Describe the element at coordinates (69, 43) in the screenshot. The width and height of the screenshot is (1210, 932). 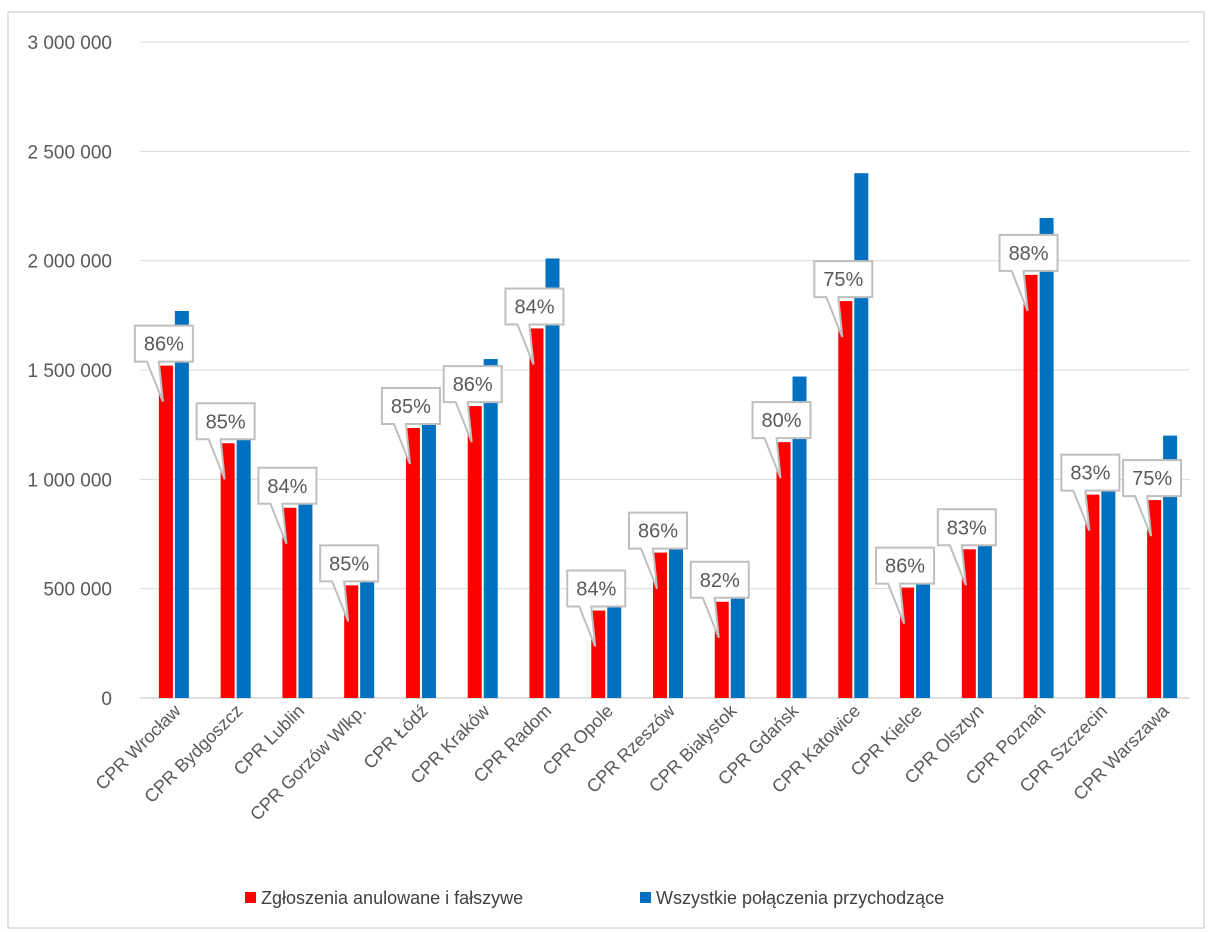
I see `y-tick-label: 3 000 000` at that location.